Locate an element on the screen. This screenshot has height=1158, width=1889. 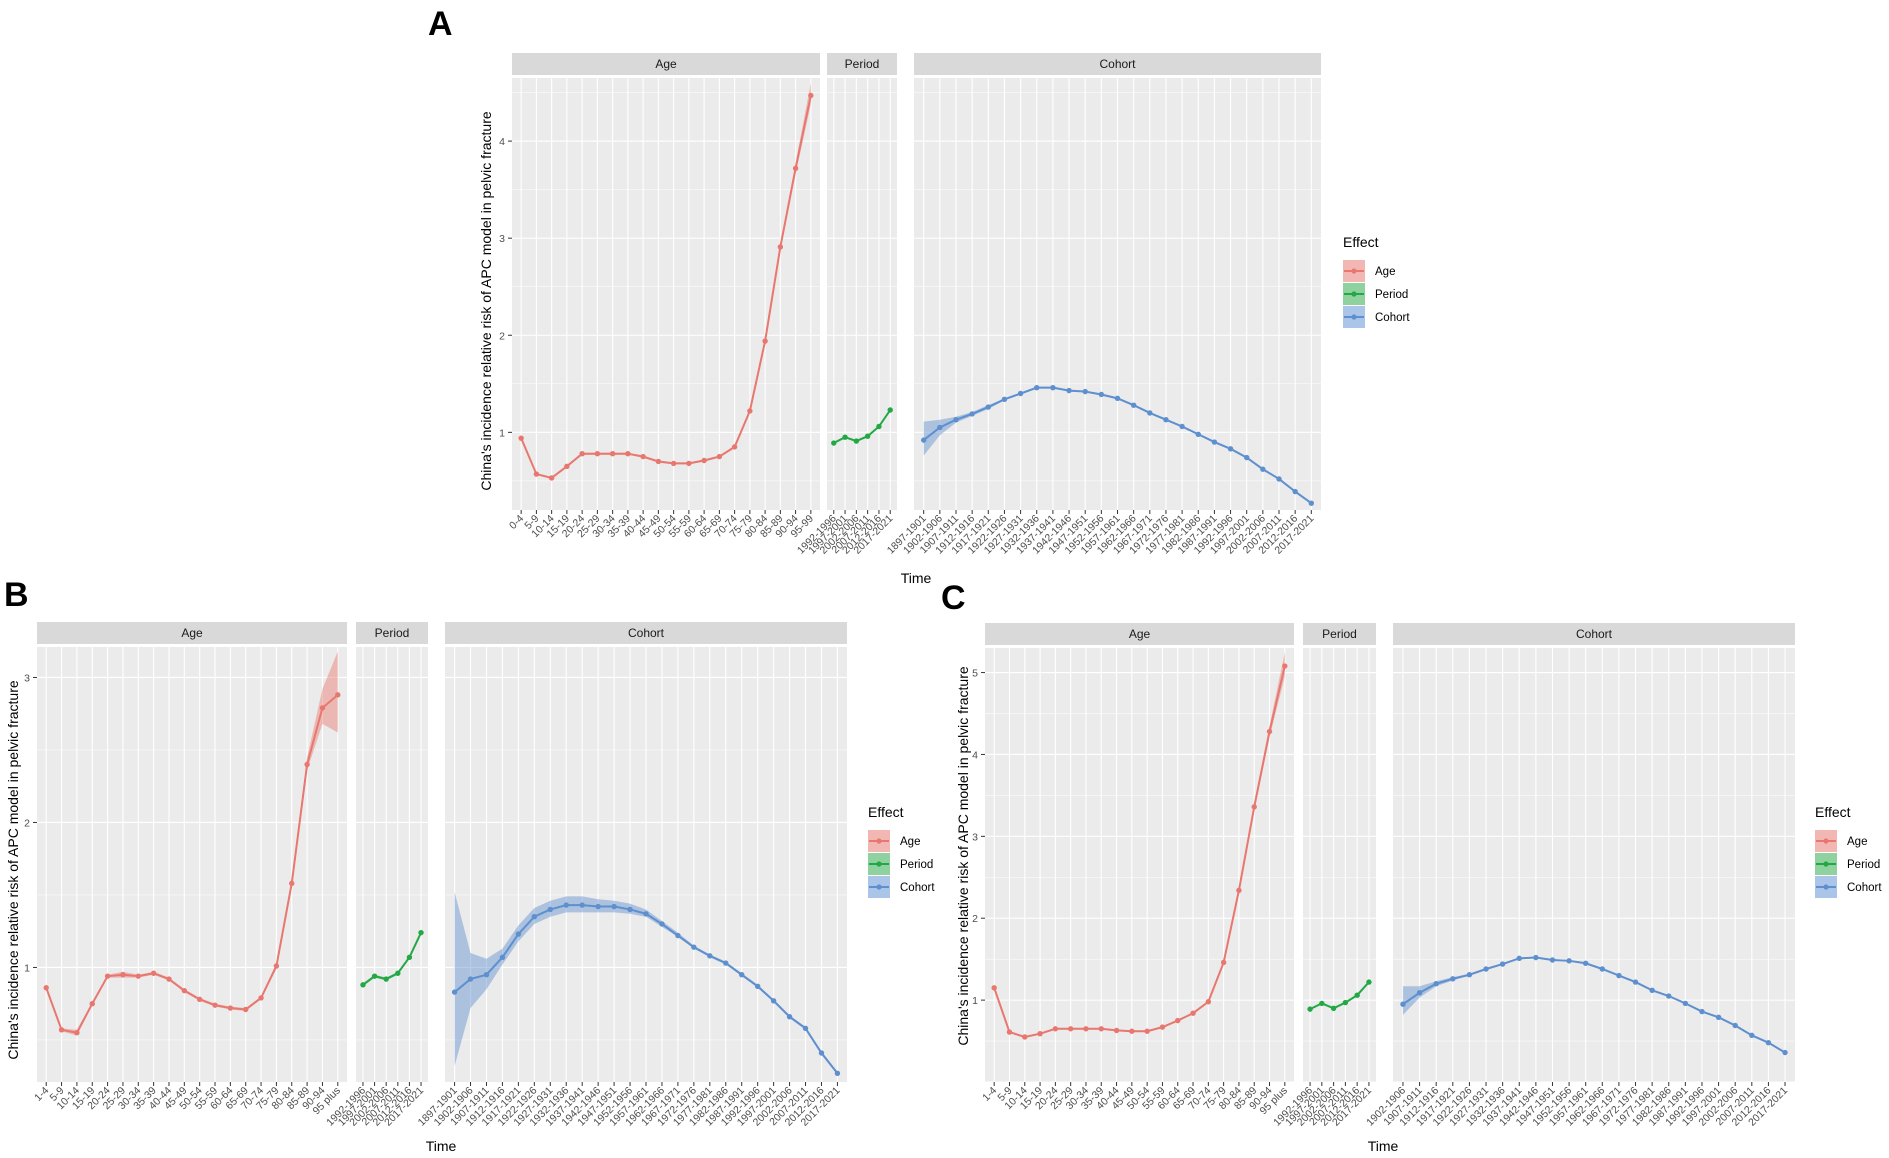
legend-label-period: Period is located at coordinates (1863, 865).